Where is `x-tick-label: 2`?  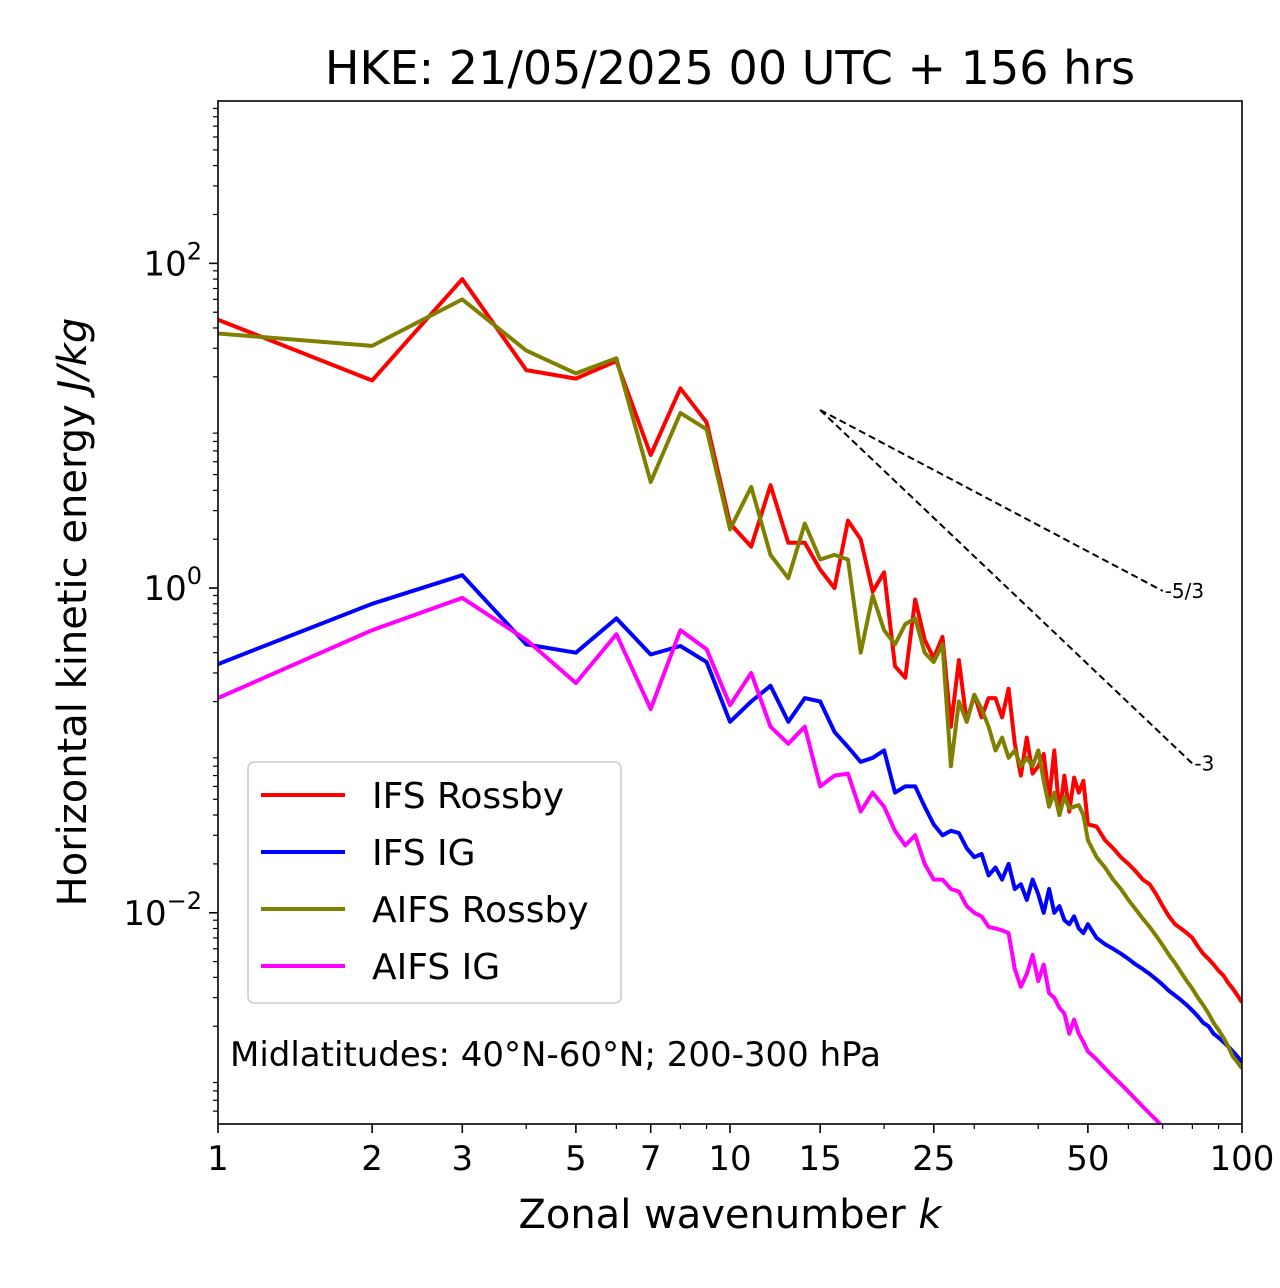 x-tick-label: 2 is located at coordinates (372, 1159).